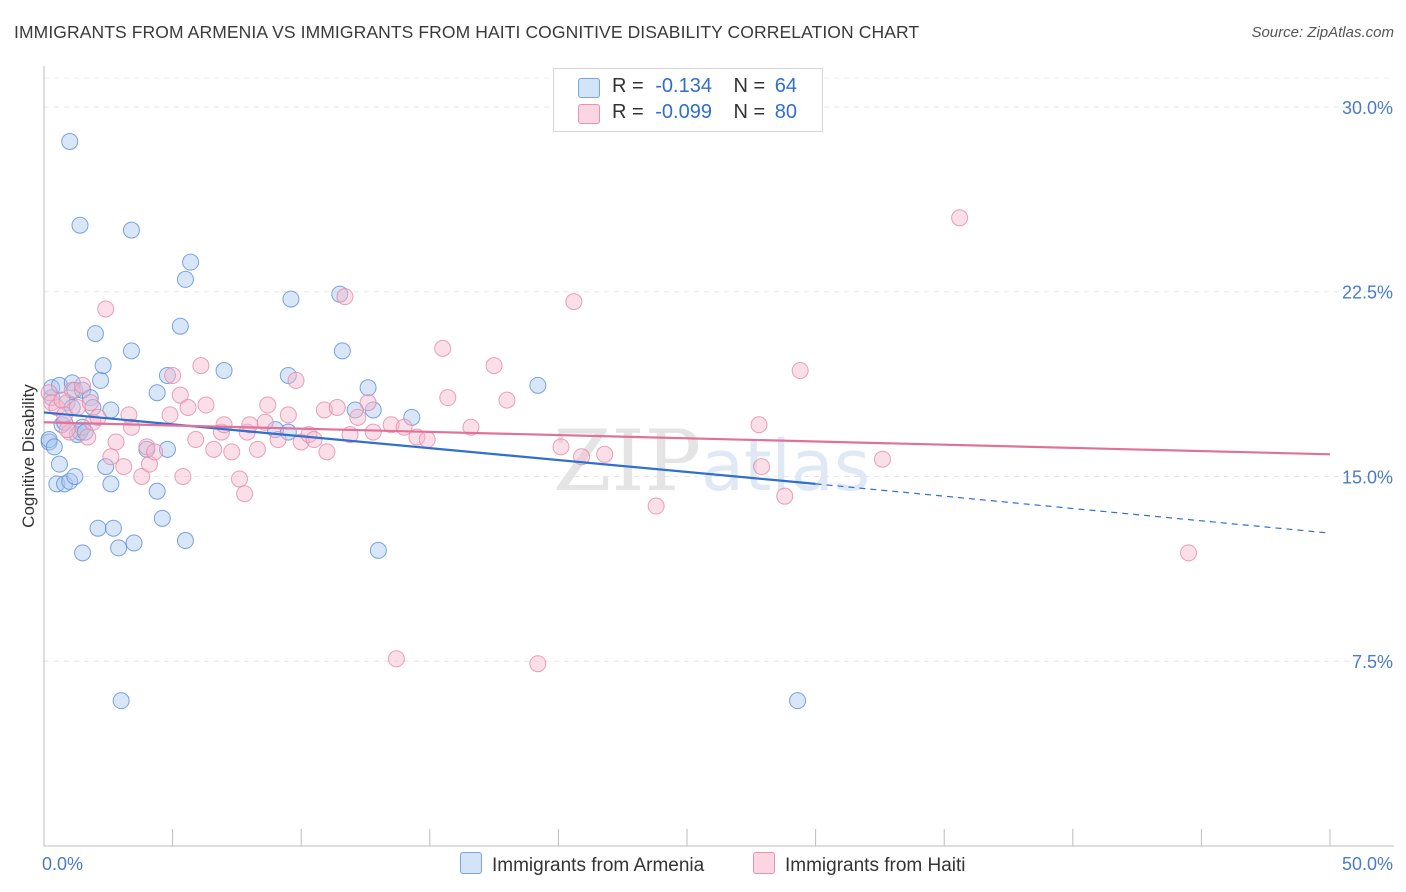 The image size is (1406, 892). Describe the element at coordinates (1367, 477) in the screenshot. I see `y-tick-label: 15.0%` at that location.